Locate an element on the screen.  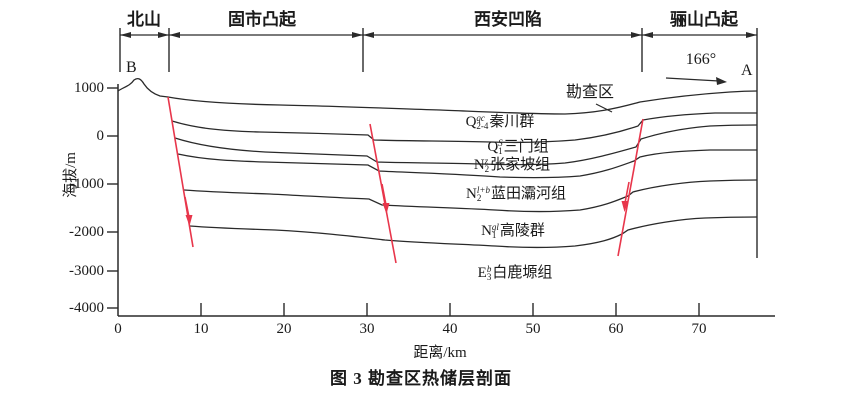
stratum-subsup: l+b 2 is located at coordinates (483, 194).